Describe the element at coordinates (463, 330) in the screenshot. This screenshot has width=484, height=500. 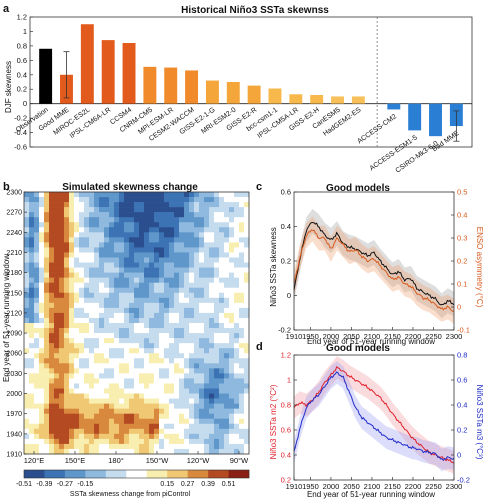
I see `y-right-tick-label: -0.1` at that location.